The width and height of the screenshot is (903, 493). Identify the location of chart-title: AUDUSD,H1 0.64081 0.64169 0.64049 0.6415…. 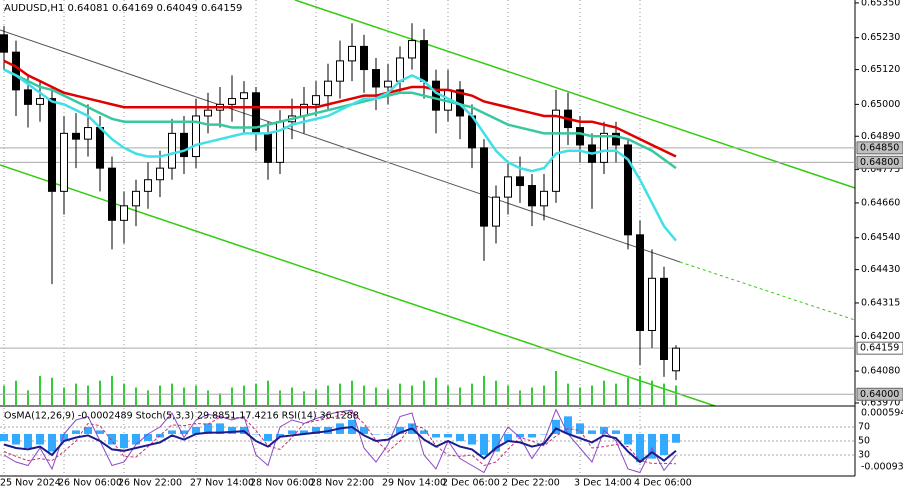
(123, 8).